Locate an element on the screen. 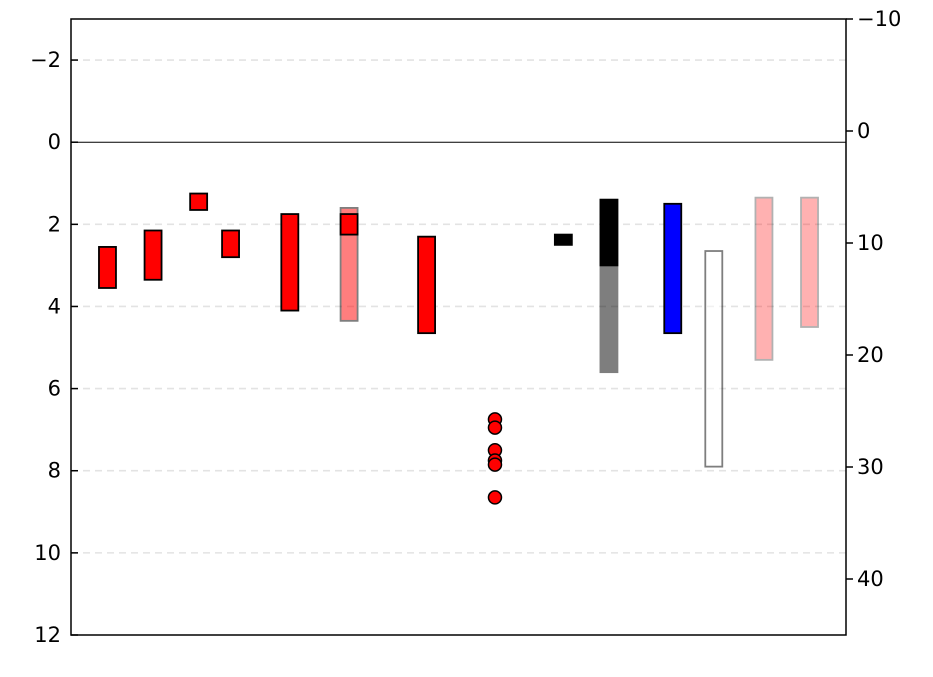 The width and height of the screenshot is (933, 677). left-tick-label: 12 is located at coordinates (47, 635).